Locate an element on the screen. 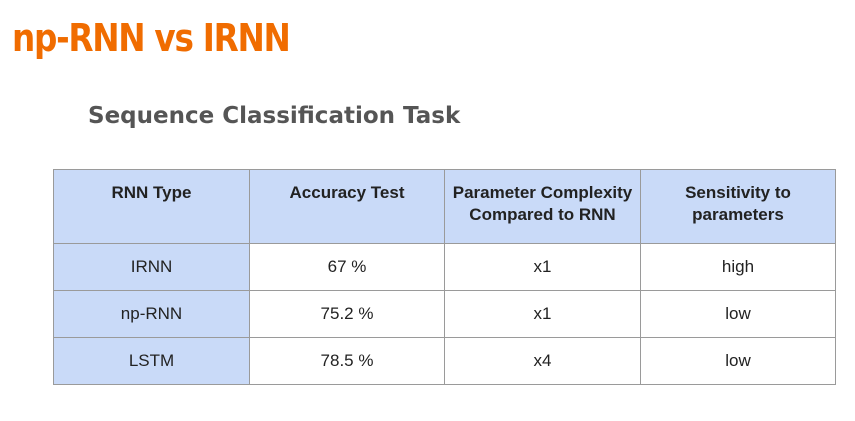  table-row: IRNN 67 % x1 high is located at coordinates (444, 267).